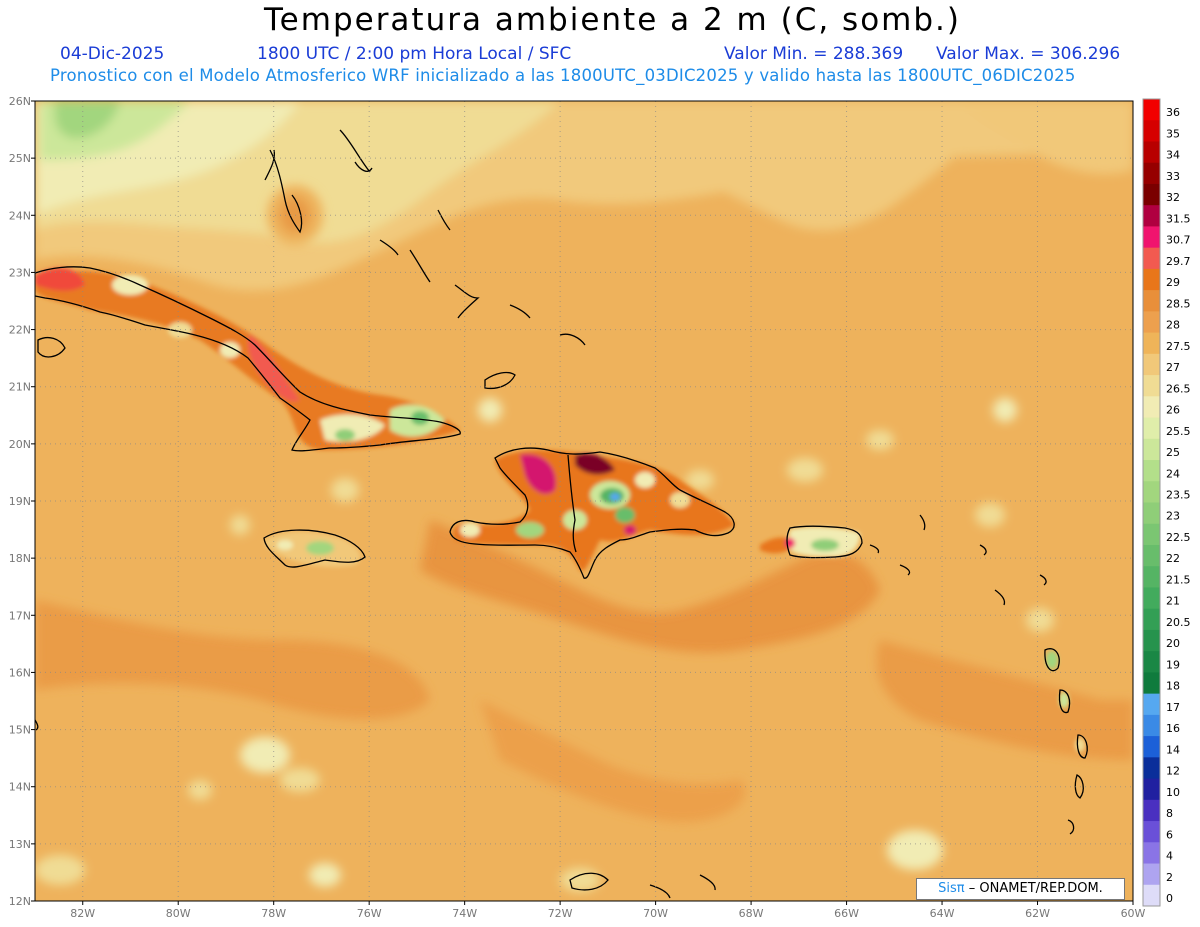 The image size is (1200, 927). What do you see at coordinates (273, 913) in the screenshot?
I see `lon-tick-label: 78W` at bounding box center [273, 913].